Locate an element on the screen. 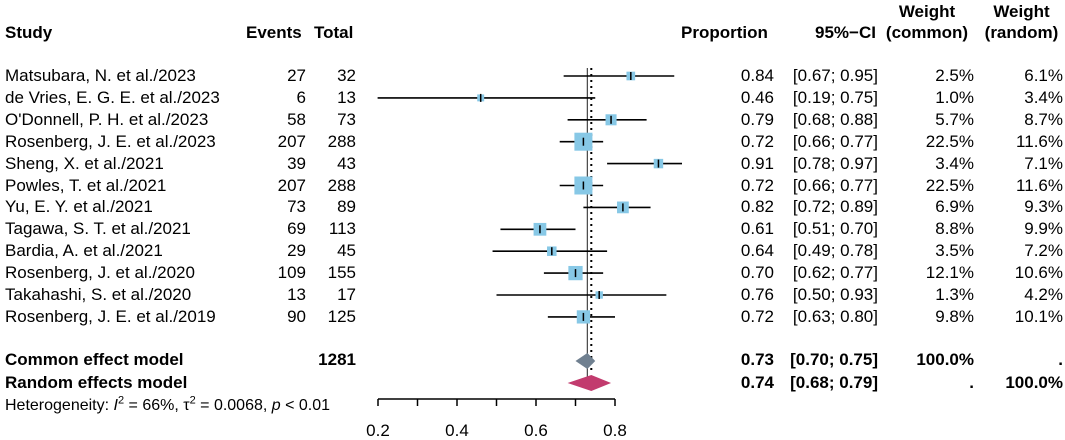 The width and height of the screenshot is (1065, 440). study-total: 89 is located at coordinates (346, 206).